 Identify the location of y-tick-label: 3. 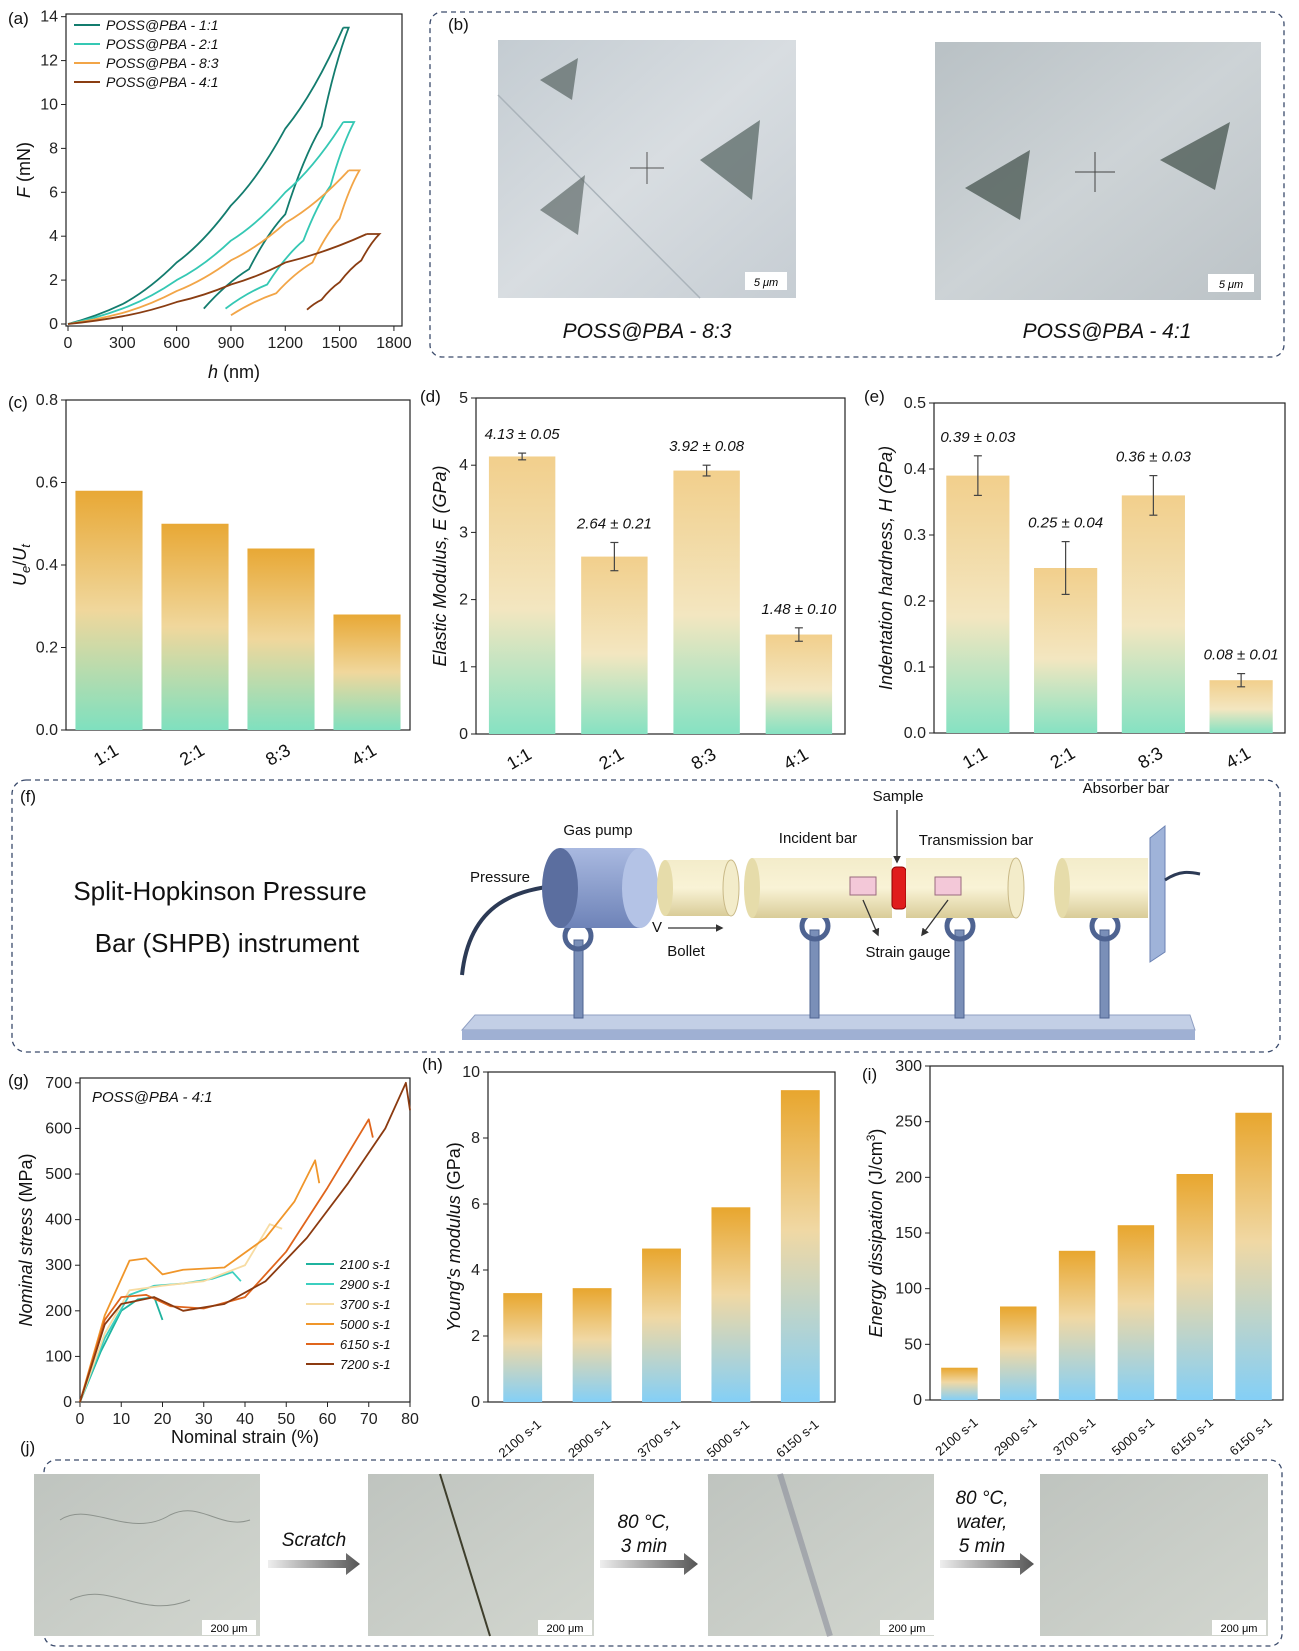
(463, 532).